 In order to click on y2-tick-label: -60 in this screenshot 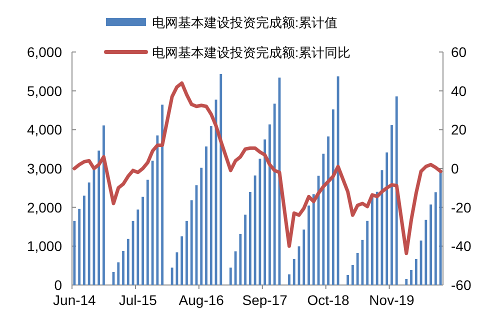, I will do `click(461, 285)`.